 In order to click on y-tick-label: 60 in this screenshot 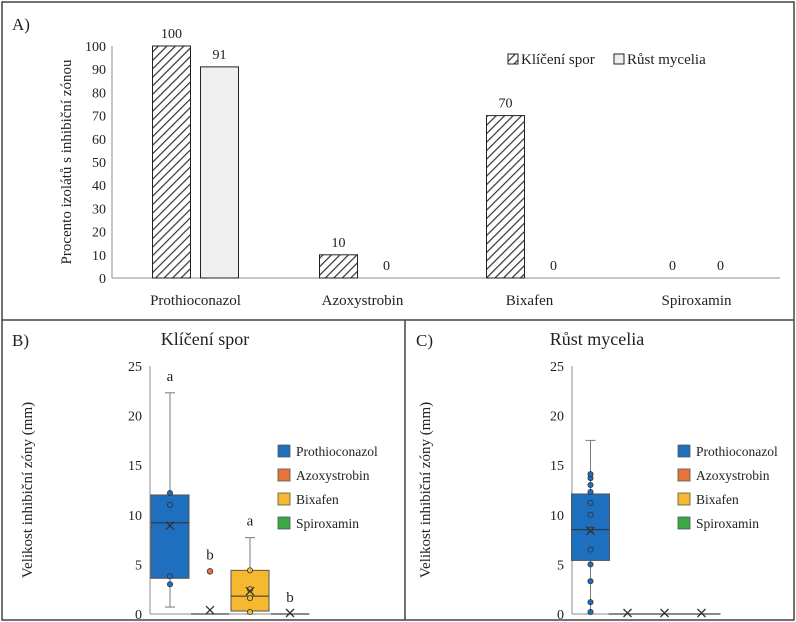, I will do `click(99, 140)`.